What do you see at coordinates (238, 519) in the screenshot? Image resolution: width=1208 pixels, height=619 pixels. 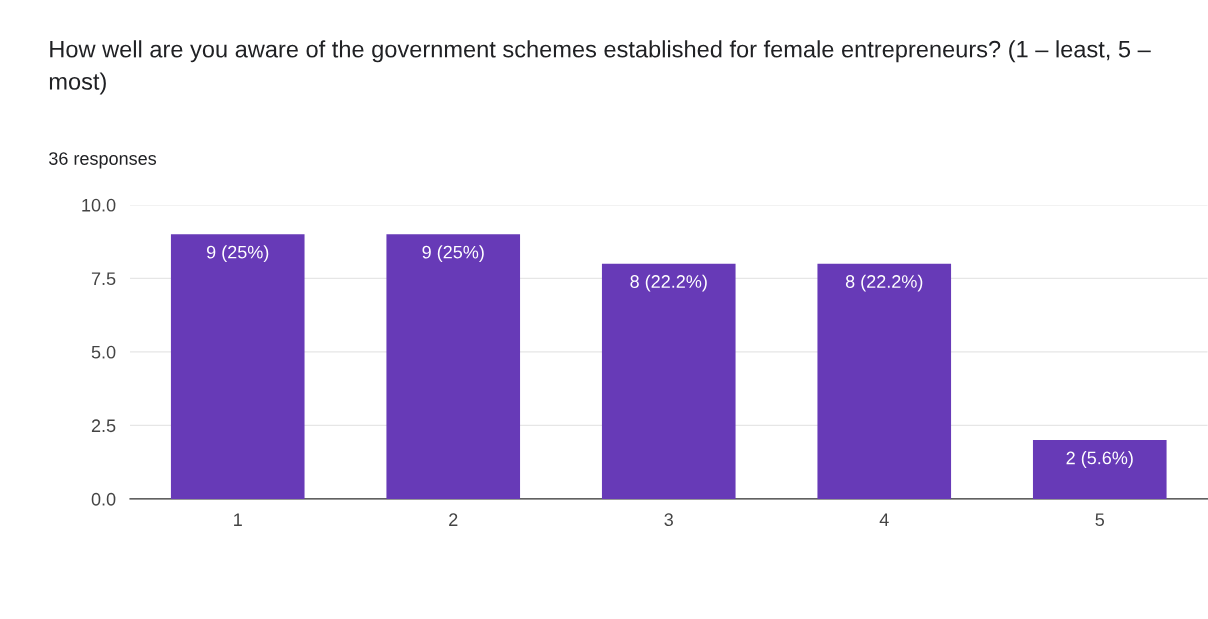 I see `x-tick-label: 1` at bounding box center [238, 519].